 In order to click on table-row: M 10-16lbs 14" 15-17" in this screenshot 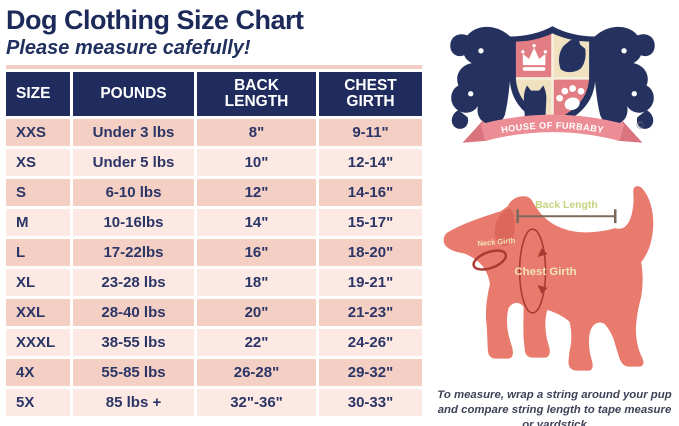, I will do `click(214, 223)`.